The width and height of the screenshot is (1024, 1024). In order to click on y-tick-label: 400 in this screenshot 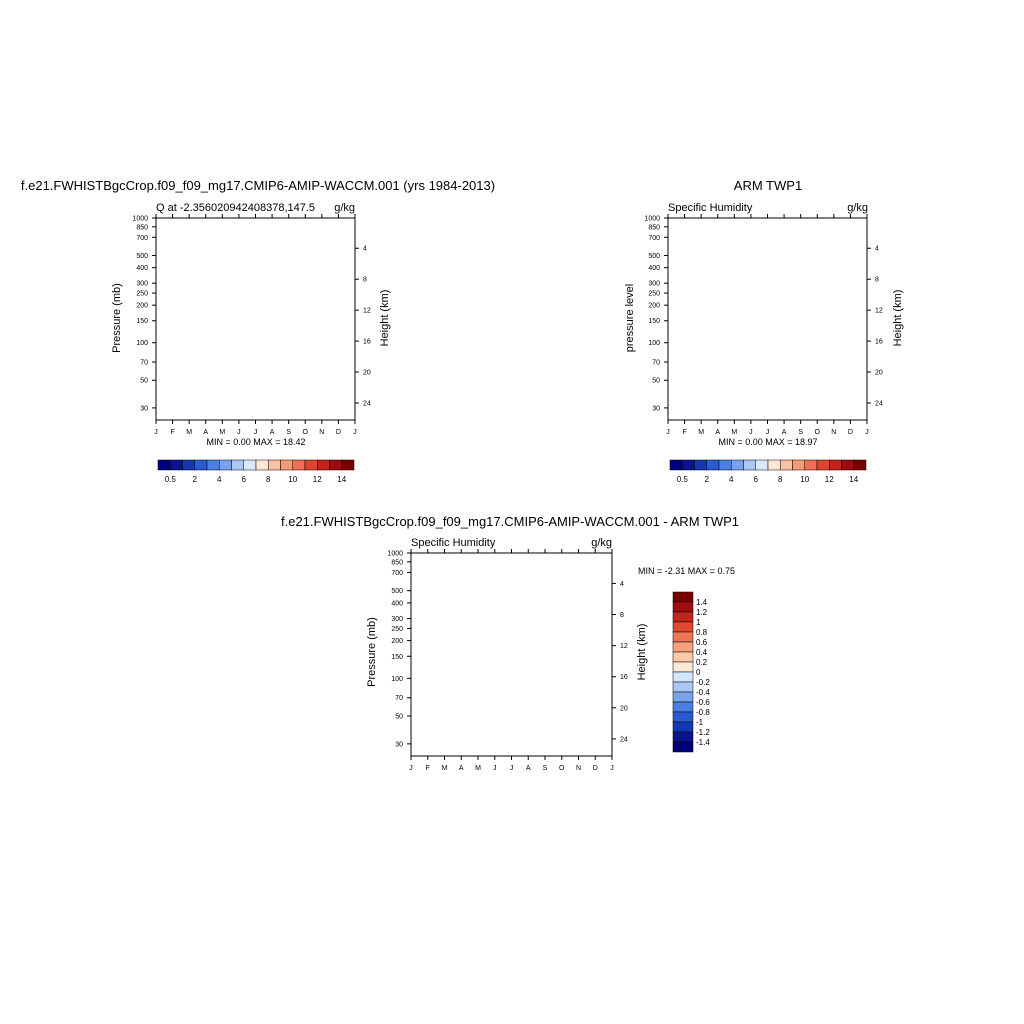, I will do `click(142, 268)`.